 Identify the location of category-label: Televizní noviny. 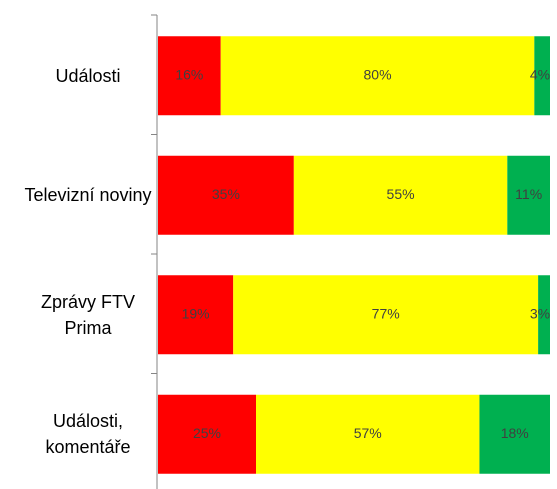
(88, 195).